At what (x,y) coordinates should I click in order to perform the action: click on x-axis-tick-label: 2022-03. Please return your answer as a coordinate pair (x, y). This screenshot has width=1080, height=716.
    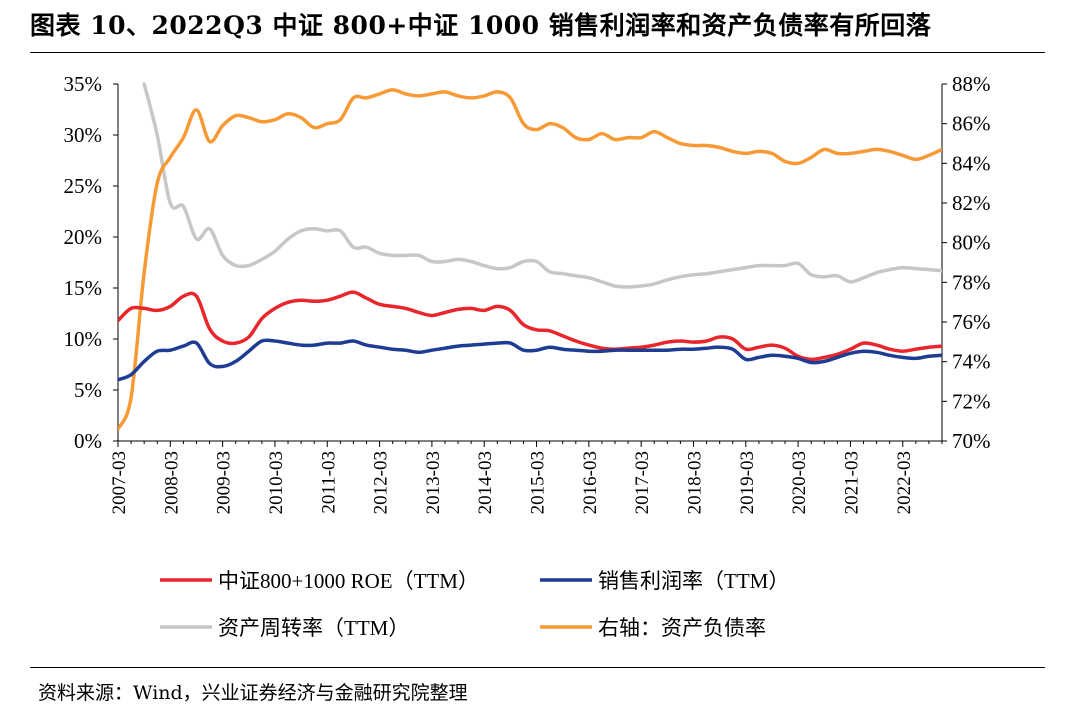
    Looking at the image, I should click on (904, 482).